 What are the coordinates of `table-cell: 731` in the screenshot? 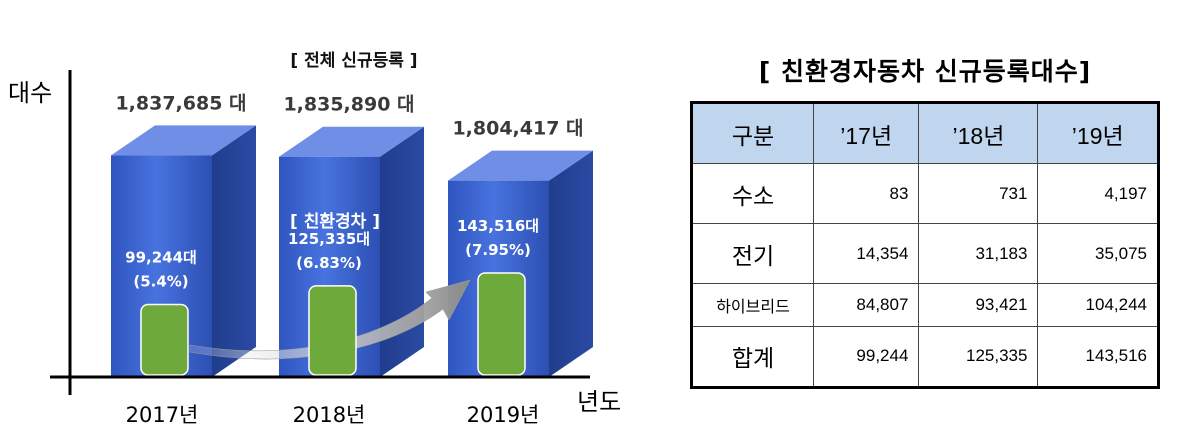 It's located at (978, 194).